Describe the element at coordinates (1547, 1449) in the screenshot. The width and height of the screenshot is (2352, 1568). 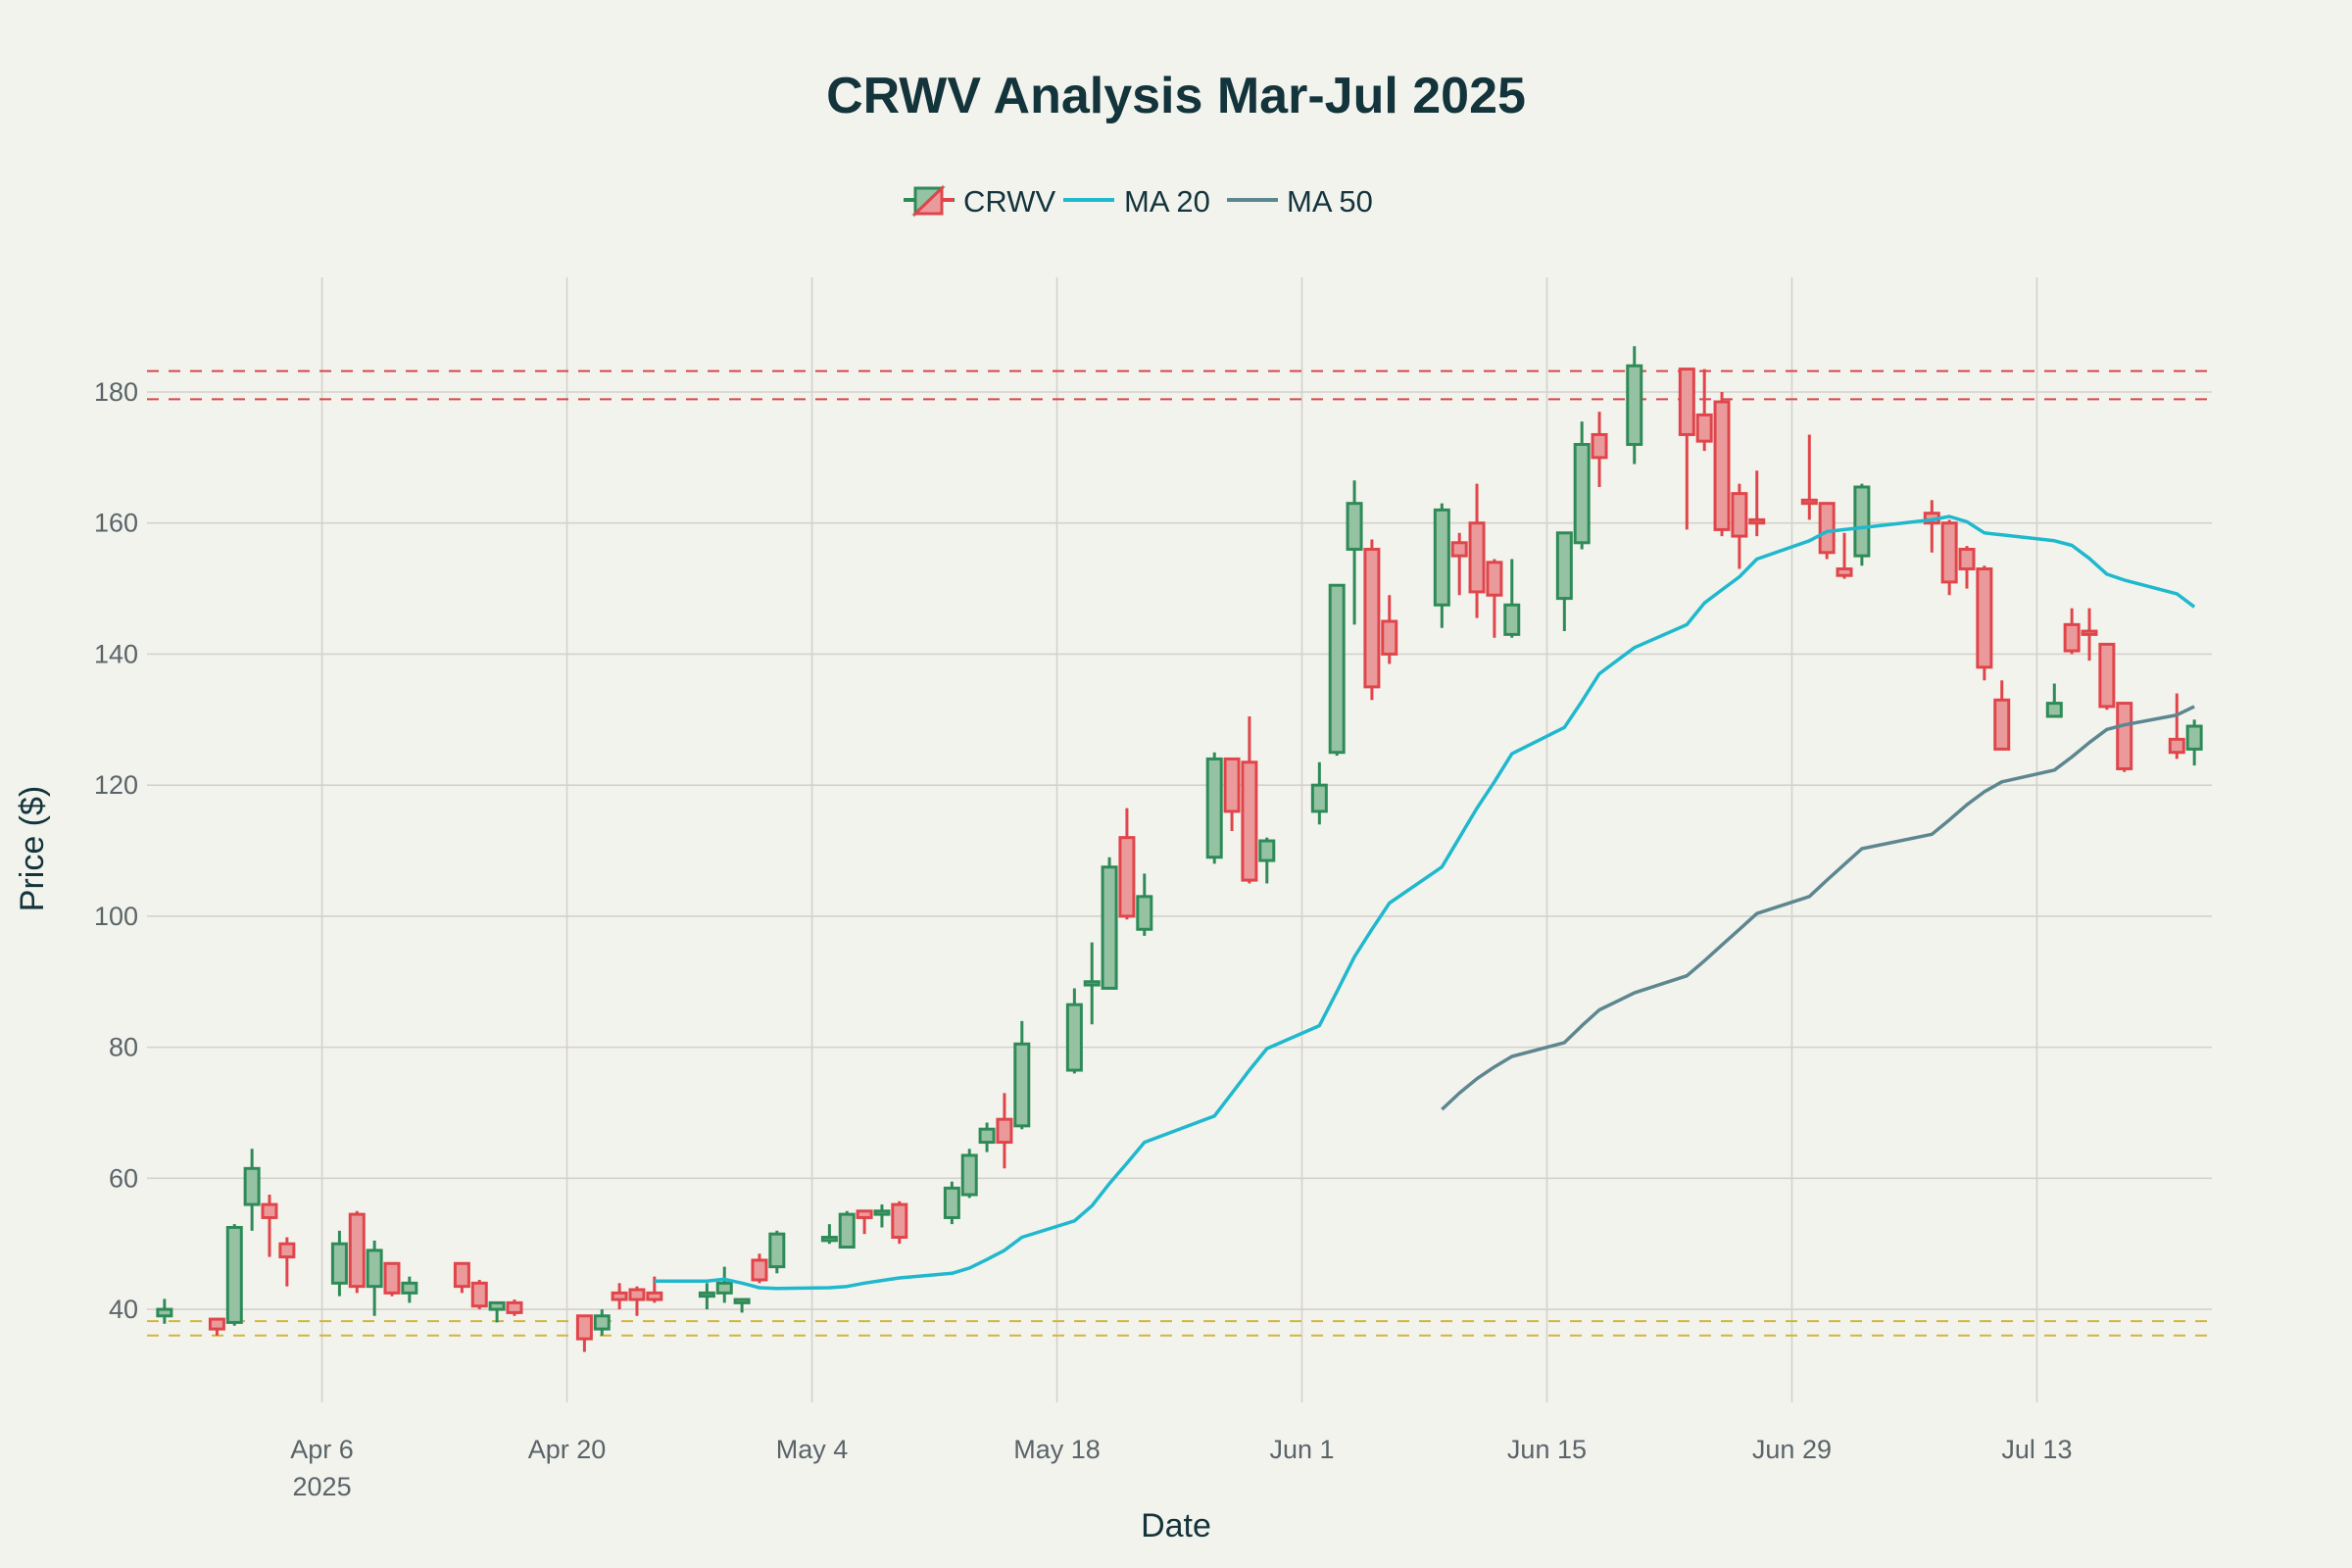
I see `x-tick-label: Jun 15` at that location.